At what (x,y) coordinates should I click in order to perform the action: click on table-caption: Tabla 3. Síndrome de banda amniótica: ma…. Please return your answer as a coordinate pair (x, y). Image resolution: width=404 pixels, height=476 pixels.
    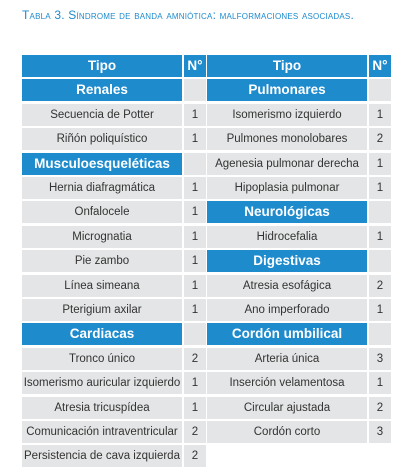
    Looking at the image, I should click on (188, 15).